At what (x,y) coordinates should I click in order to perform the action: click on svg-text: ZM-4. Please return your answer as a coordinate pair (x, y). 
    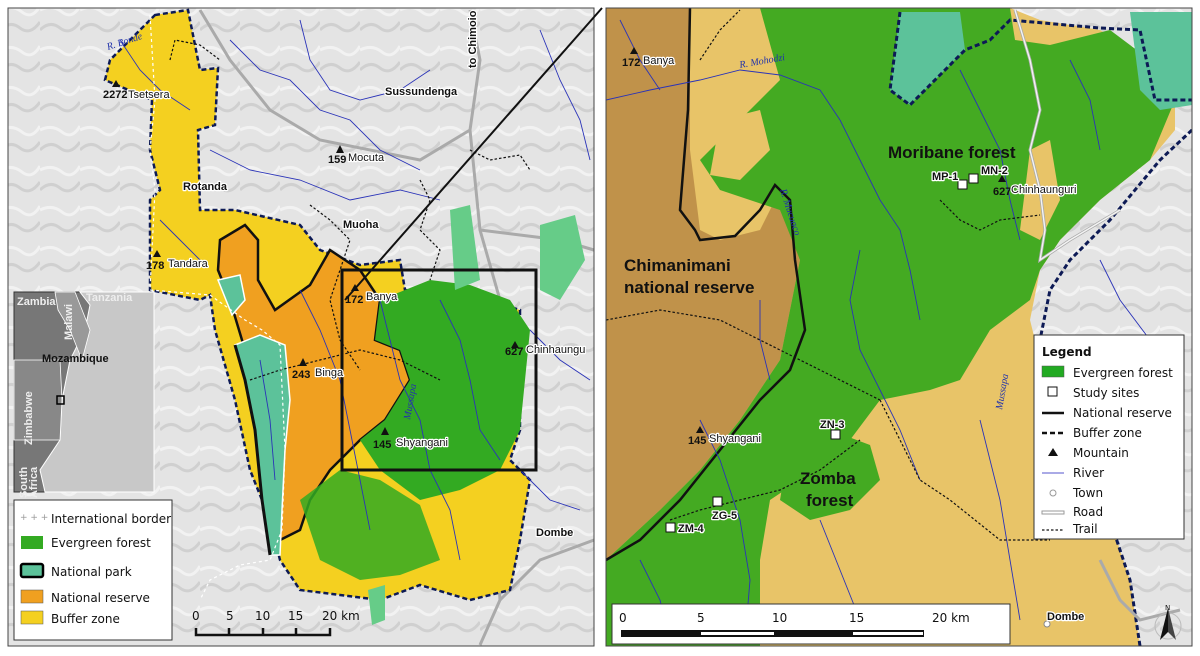
    Looking at the image, I should click on (691, 529).